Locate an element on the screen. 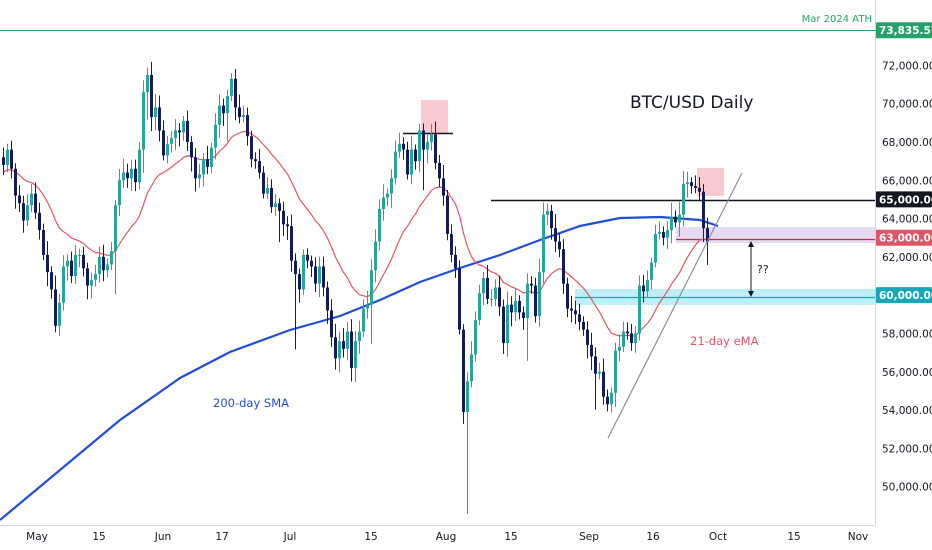 This screenshot has height=550, width=932. ema-label: 21-day eMA is located at coordinates (724, 341).